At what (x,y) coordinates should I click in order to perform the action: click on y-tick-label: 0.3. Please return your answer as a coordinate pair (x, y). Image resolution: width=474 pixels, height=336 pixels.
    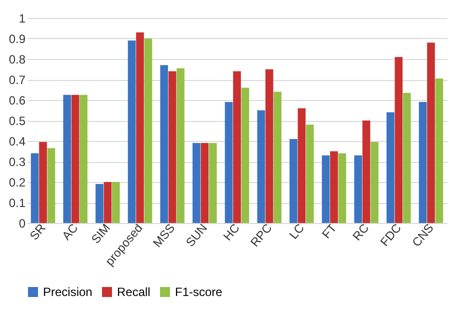
    Looking at the image, I should click on (17, 162).